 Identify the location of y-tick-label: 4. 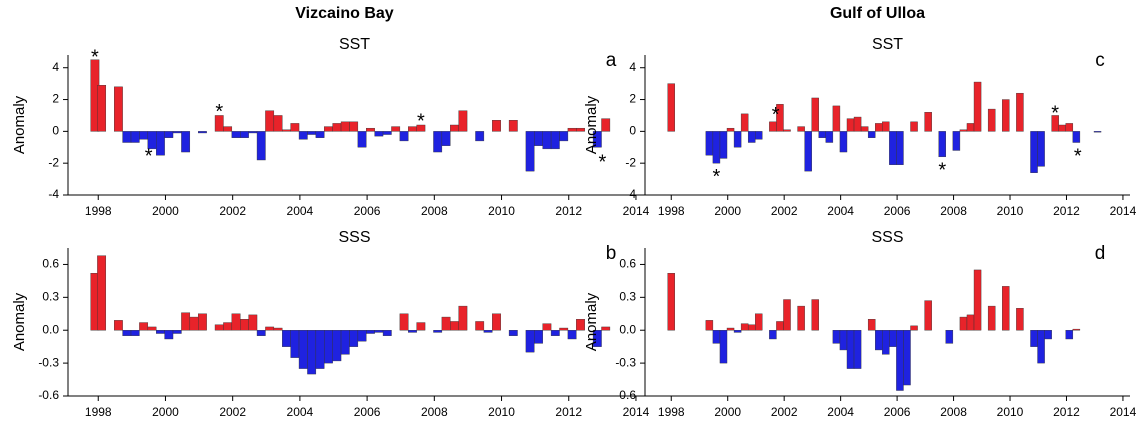
(55, 67).